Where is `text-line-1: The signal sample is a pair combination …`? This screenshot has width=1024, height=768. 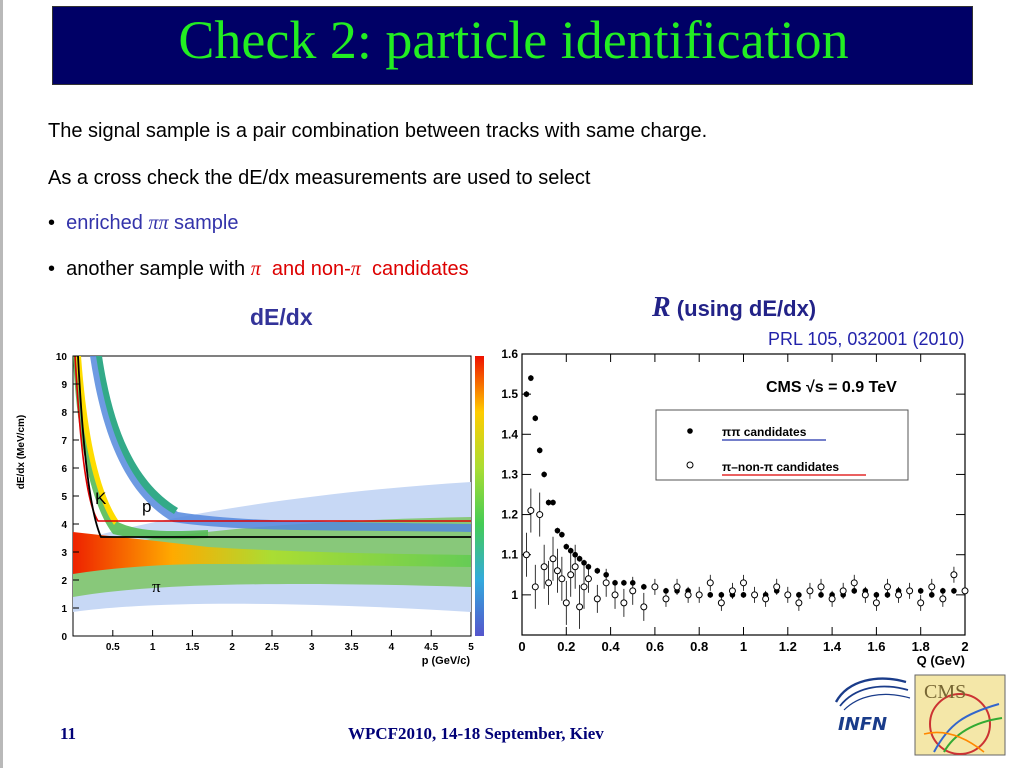
text-line-1: The signal sample is a pair combination … is located at coordinates (378, 131).